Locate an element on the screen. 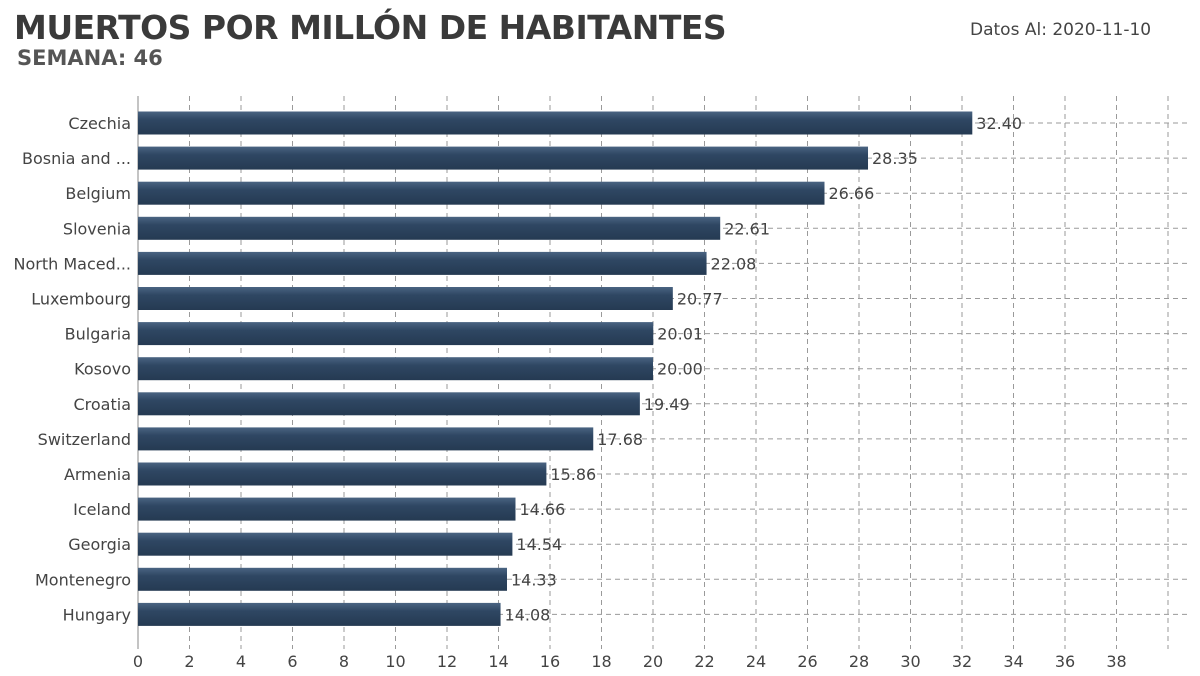 The image size is (1200, 676). category-label: Armenia is located at coordinates (97, 474).